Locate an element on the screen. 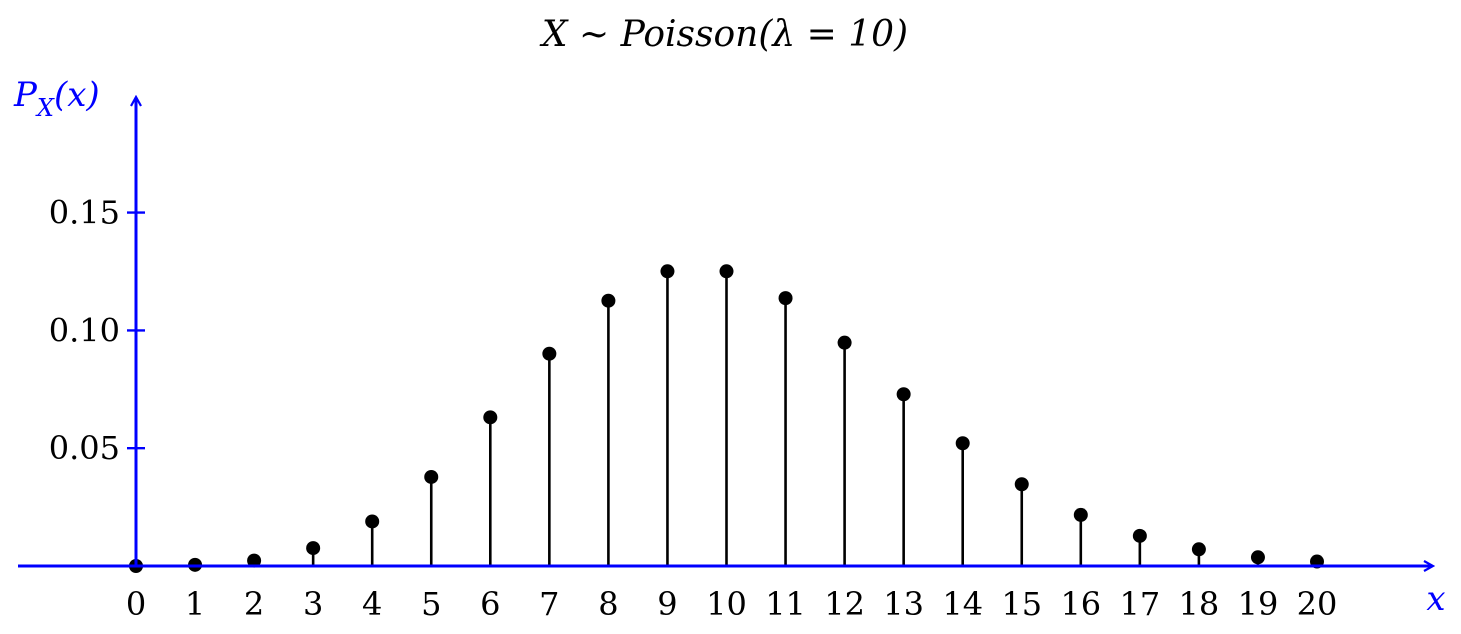 The width and height of the screenshot is (1461, 634). y-axis-ticks: 0.05 0.10 0.15 is located at coordinates (97, 330).